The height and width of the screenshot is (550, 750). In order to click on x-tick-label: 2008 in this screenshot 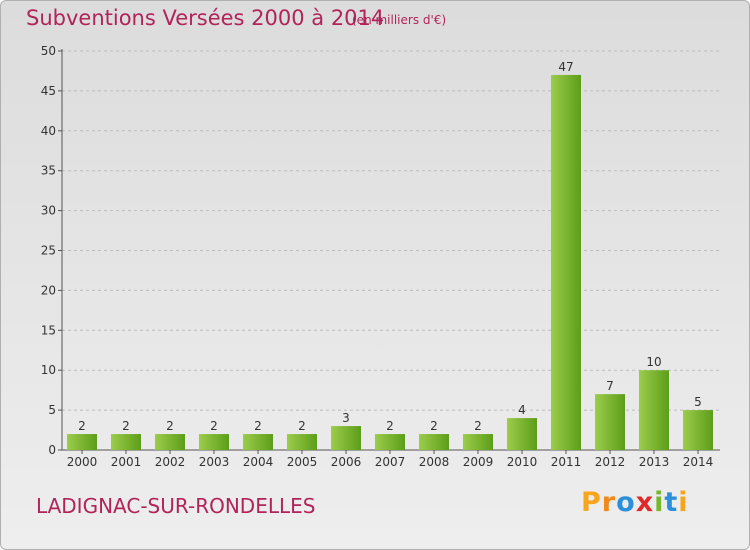, I will do `click(434, 462)`.